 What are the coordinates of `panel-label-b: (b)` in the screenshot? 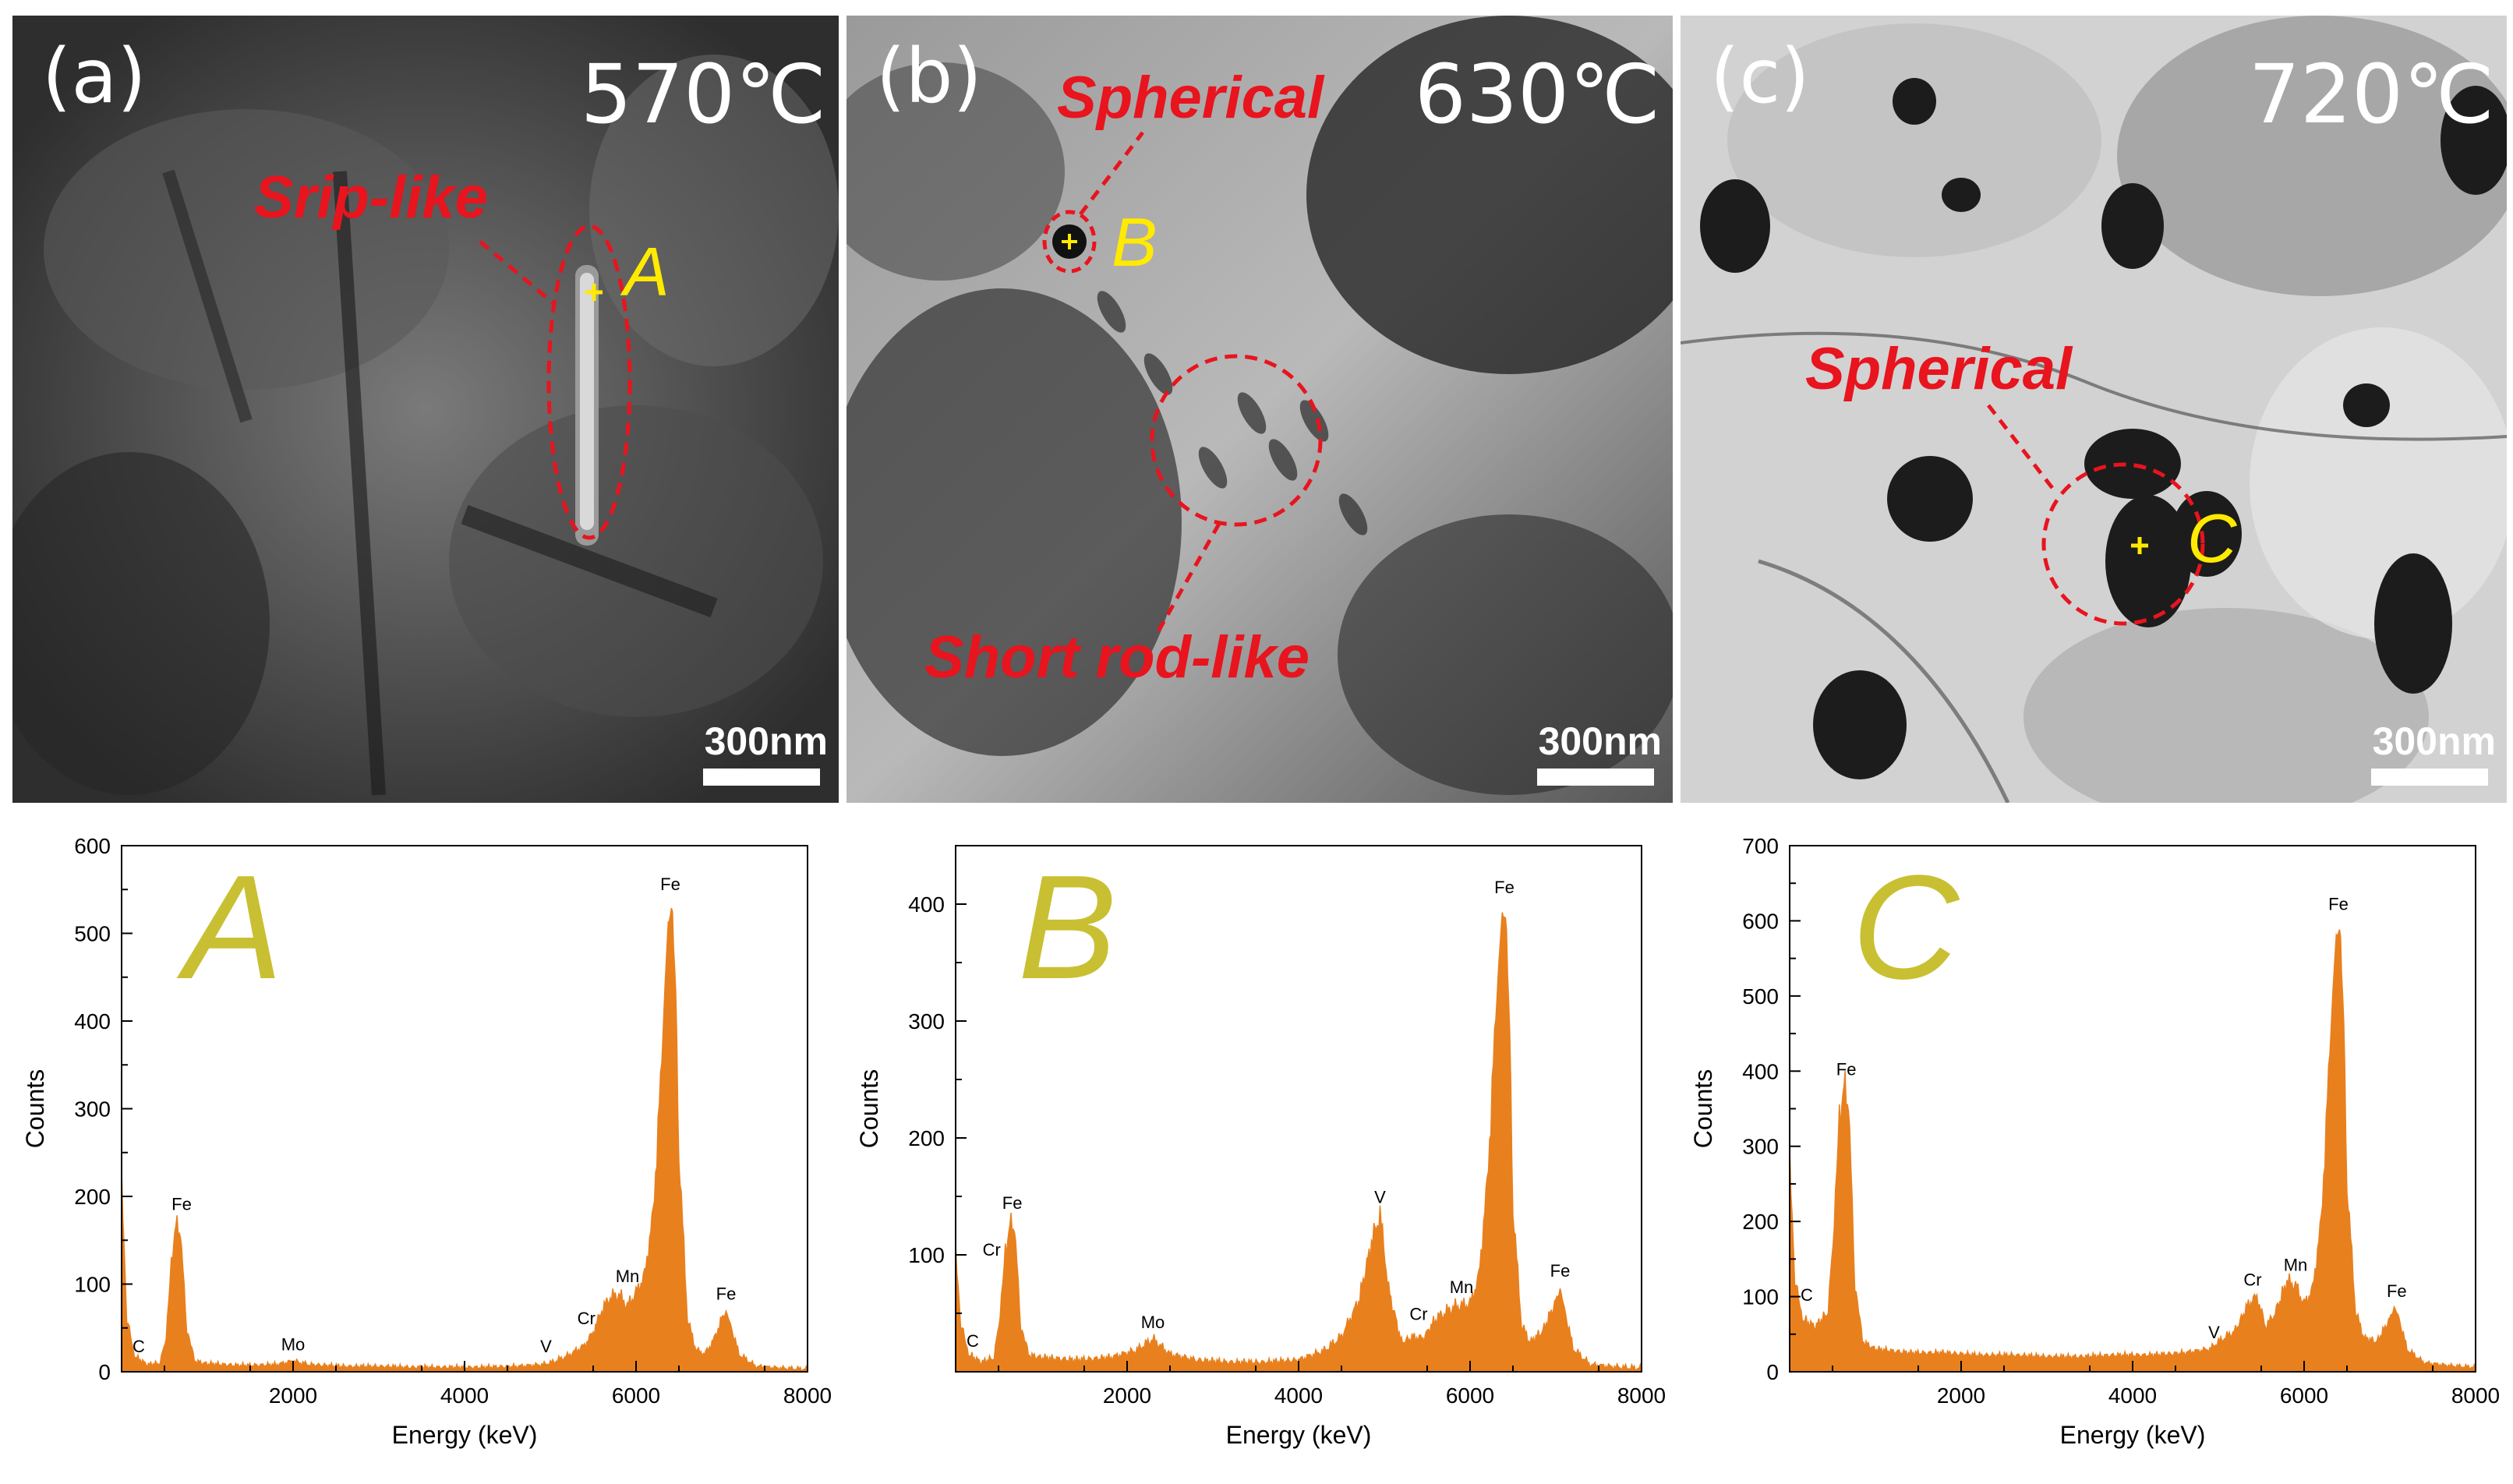 It's located at (929, 76).